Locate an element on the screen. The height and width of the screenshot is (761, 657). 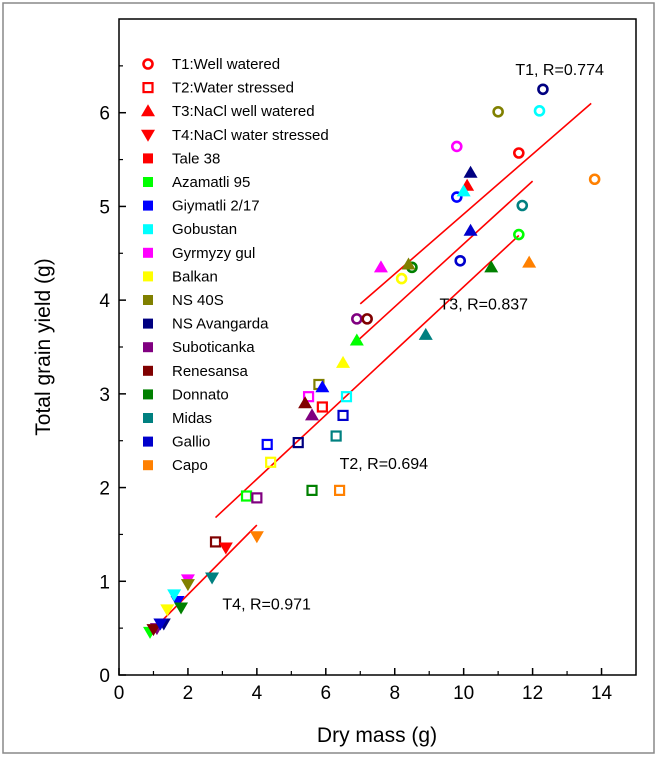
x-axis-title: Dry mass (g) is located at coordinates (377, 735).